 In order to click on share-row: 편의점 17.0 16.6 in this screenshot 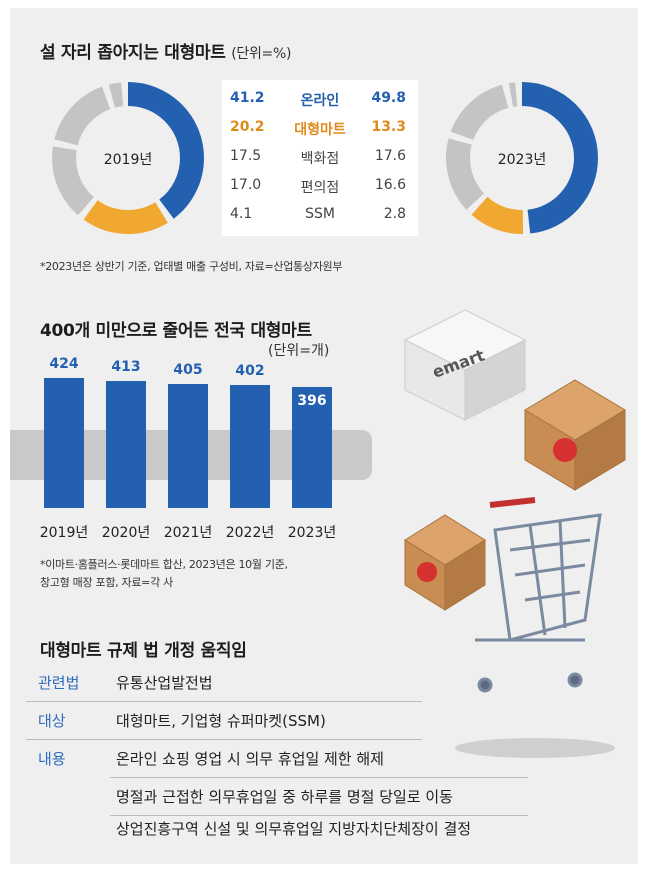, I will do `click(320, 187)`.